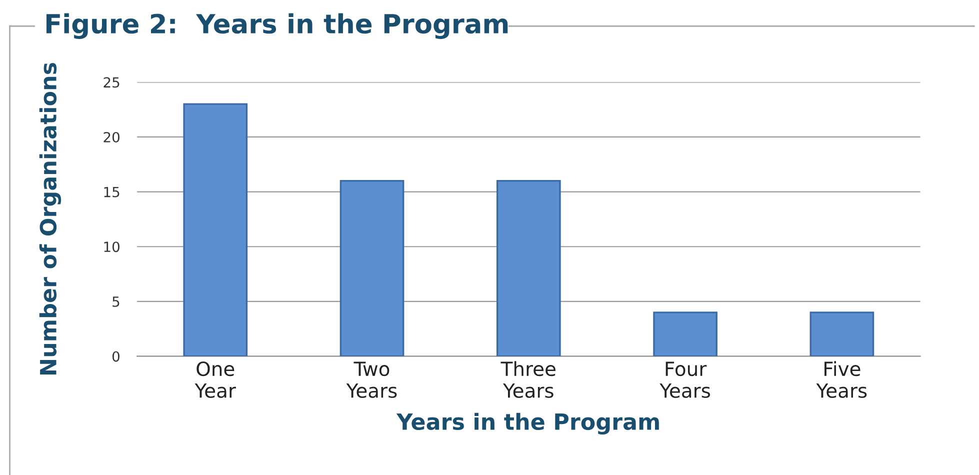 This screenshot has height=475, width=979. What do you see at coordinates (112, 192) in the screenshot?
I see `y-tick-label: 15` at bounding box center [112, 192].